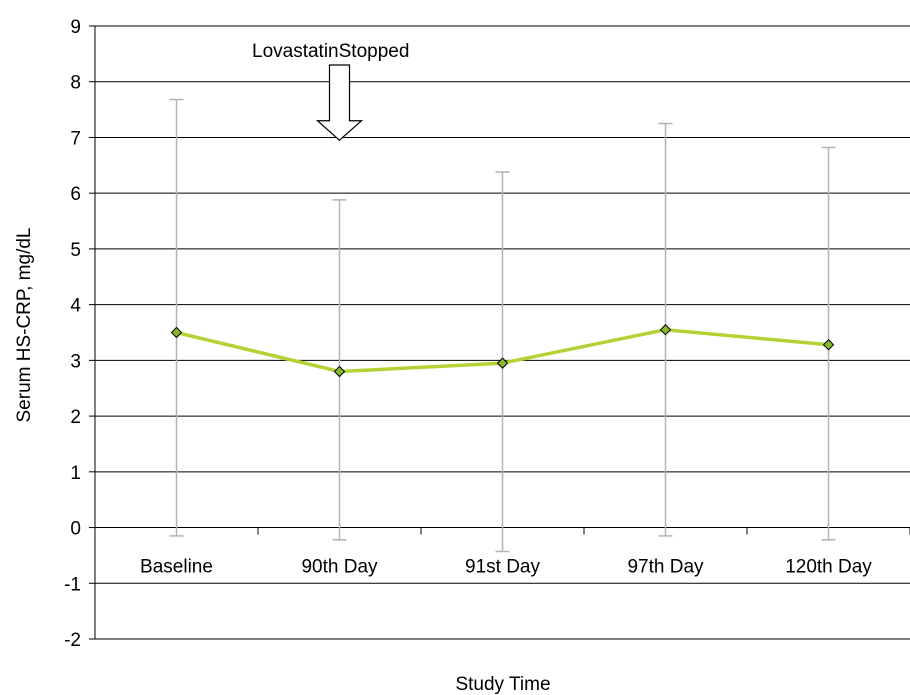  What do you see at coordinates (75, 529) in the screenshot?
I see `y-tick-label: 0` at bounding box center [75, 529].